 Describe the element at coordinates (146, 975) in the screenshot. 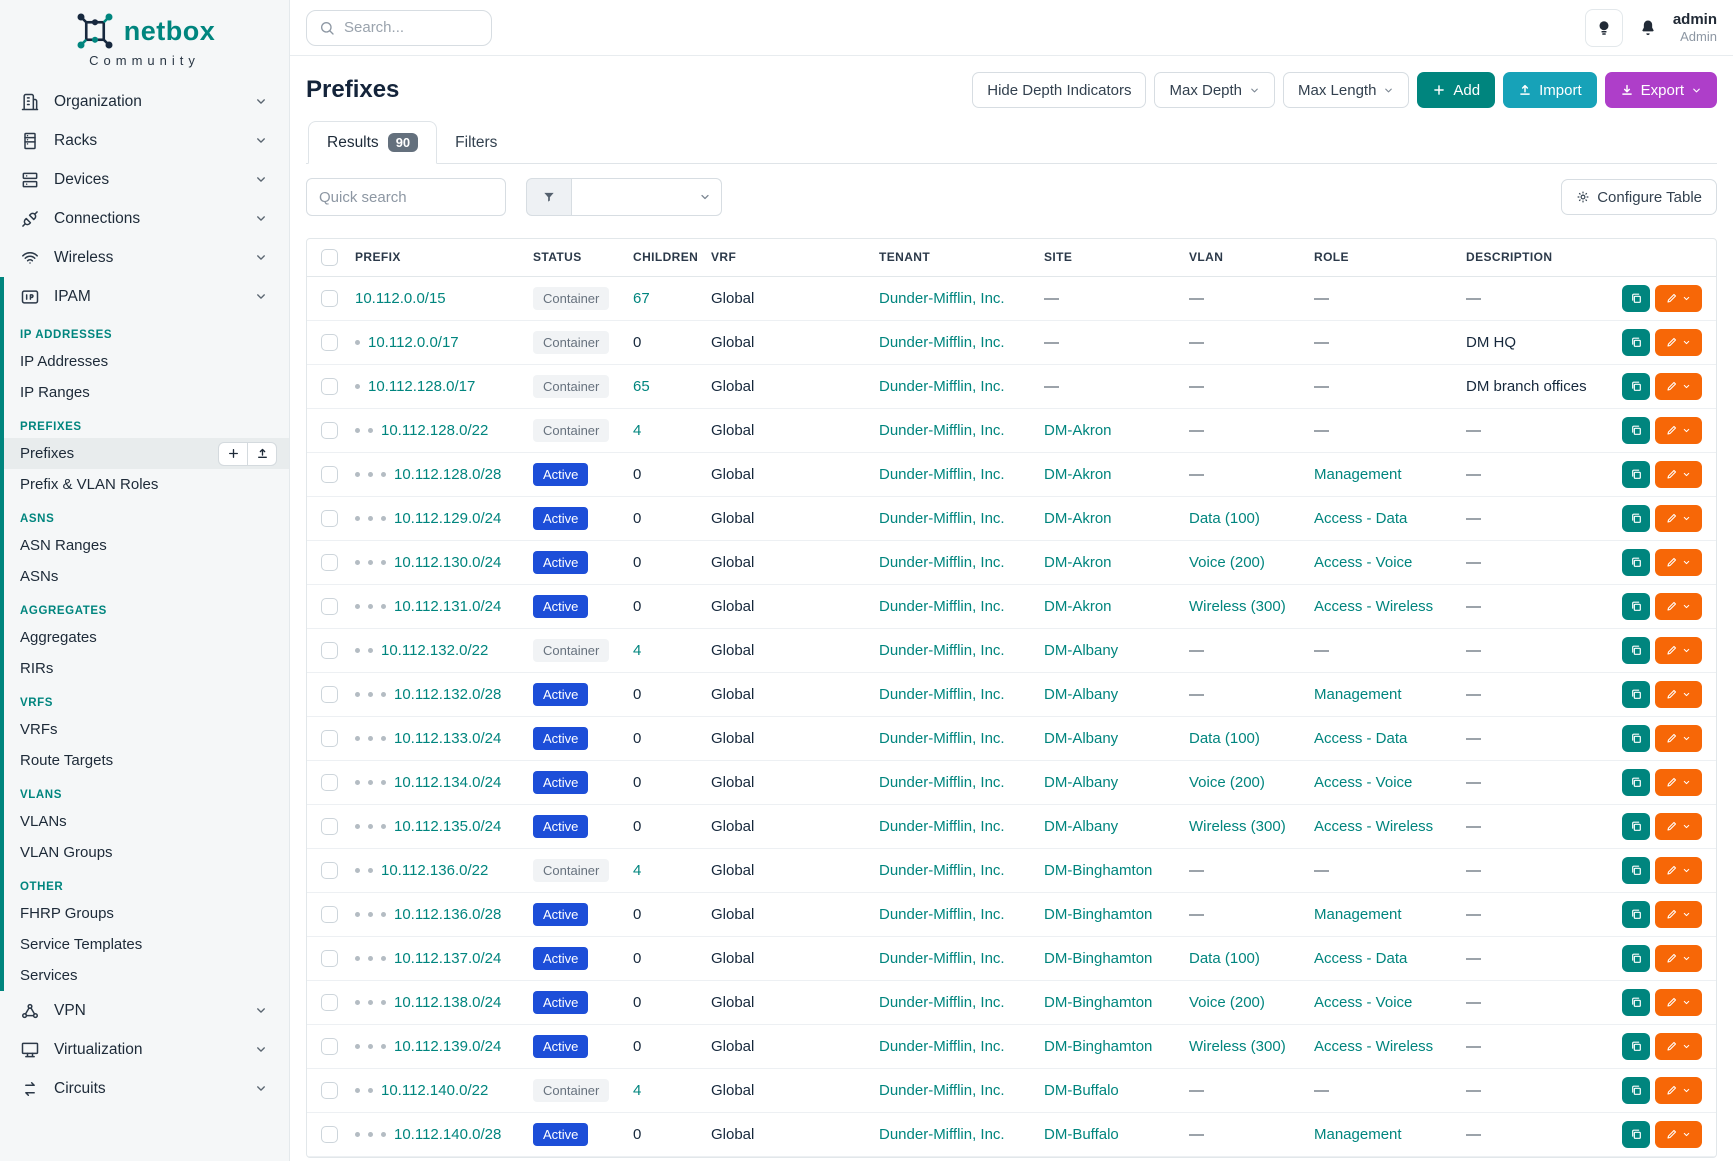

I see `sidebar-item-services: Services` at that location.